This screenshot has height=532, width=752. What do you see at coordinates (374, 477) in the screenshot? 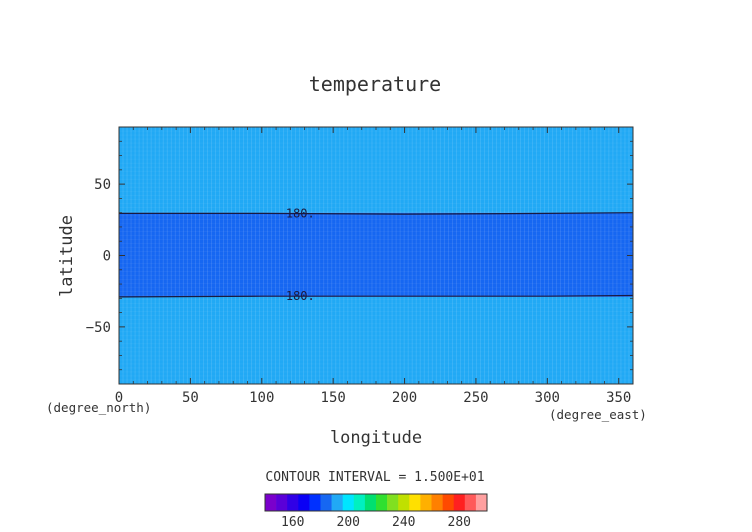
I see `contour-interval-text: CONTOUR INTERVAL = 1.500E+01` at bounding box center [374, 477].